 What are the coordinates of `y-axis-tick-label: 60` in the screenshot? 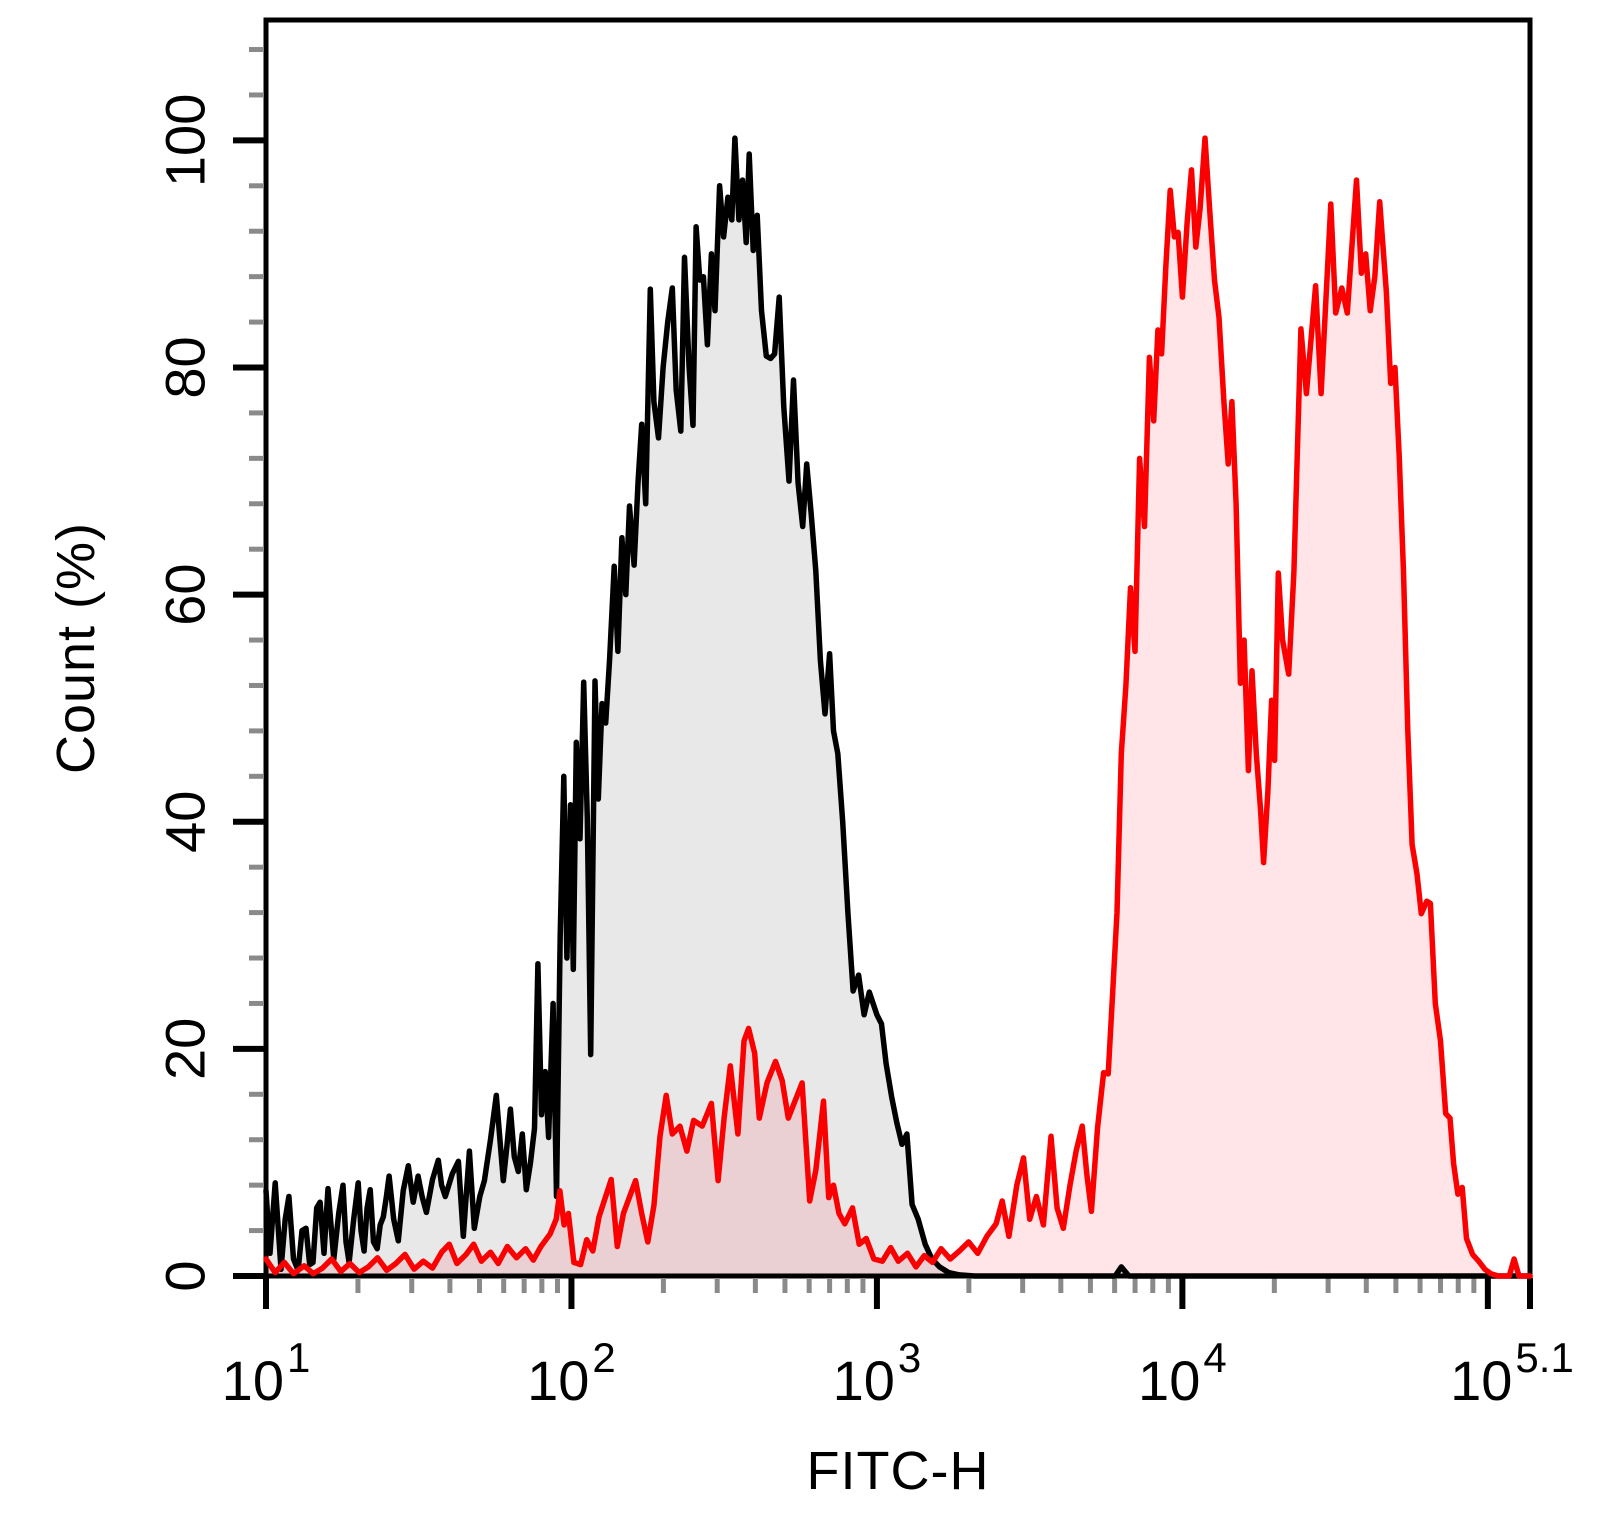 It's located at (185, 594).